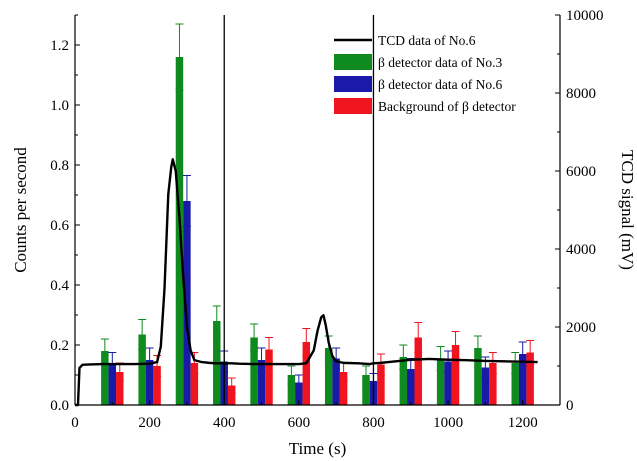 The width and height of the screenshot is (637, 461). I want to click on y-tick-label: 0.2, so click(59, 346).